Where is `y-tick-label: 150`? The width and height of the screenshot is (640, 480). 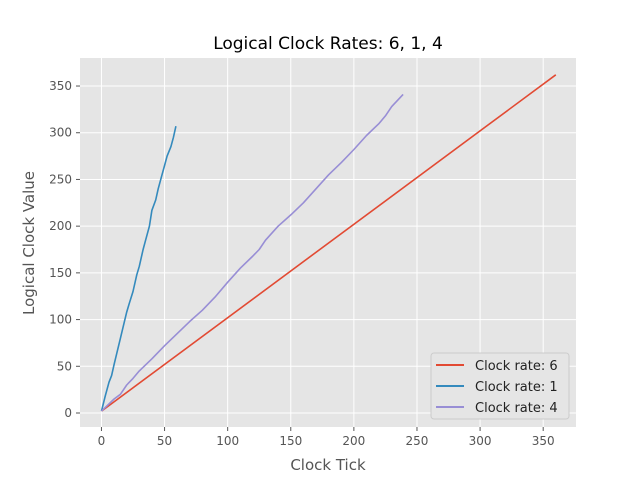 y-tick-label: 150 is located at coordinates (60, 273).